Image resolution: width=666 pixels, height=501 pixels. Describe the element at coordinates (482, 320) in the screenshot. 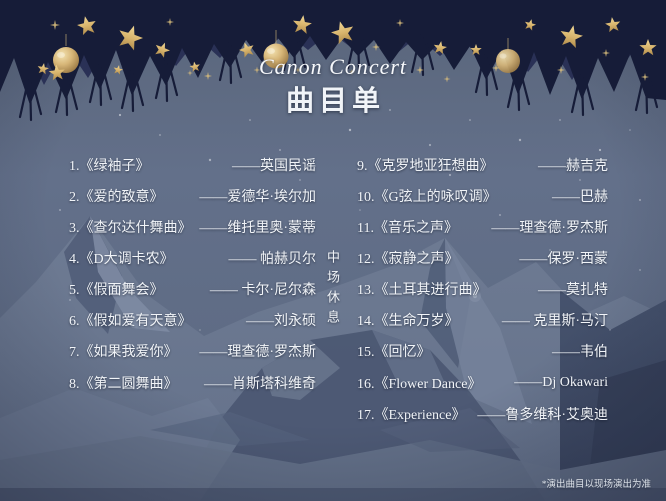

I see `program-item: 14.《生命万岁》 —— 克里斯·马汀` at that location.